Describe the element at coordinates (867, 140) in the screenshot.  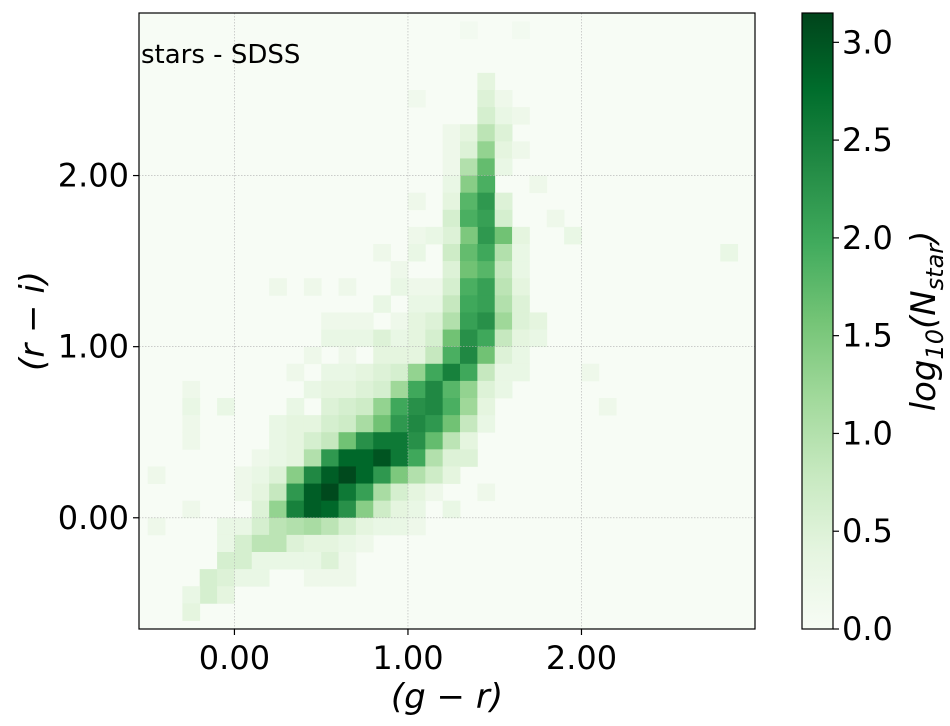
I see `colorbar-tick-label: 2.5` at that location.